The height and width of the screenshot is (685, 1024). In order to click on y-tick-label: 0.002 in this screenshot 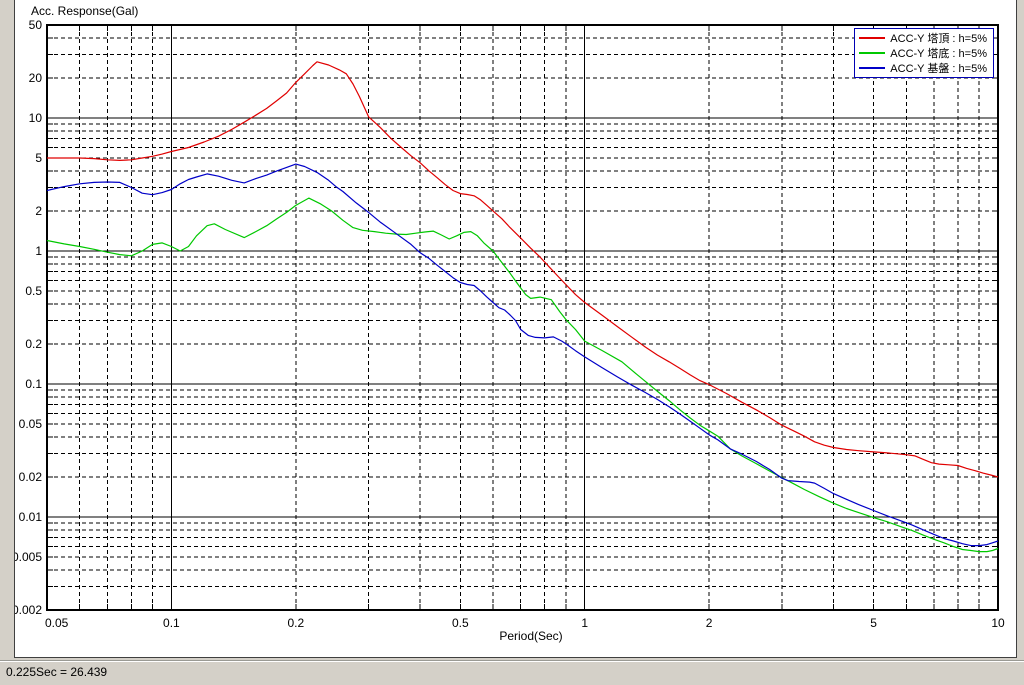, I will do `click(28, 610)`.